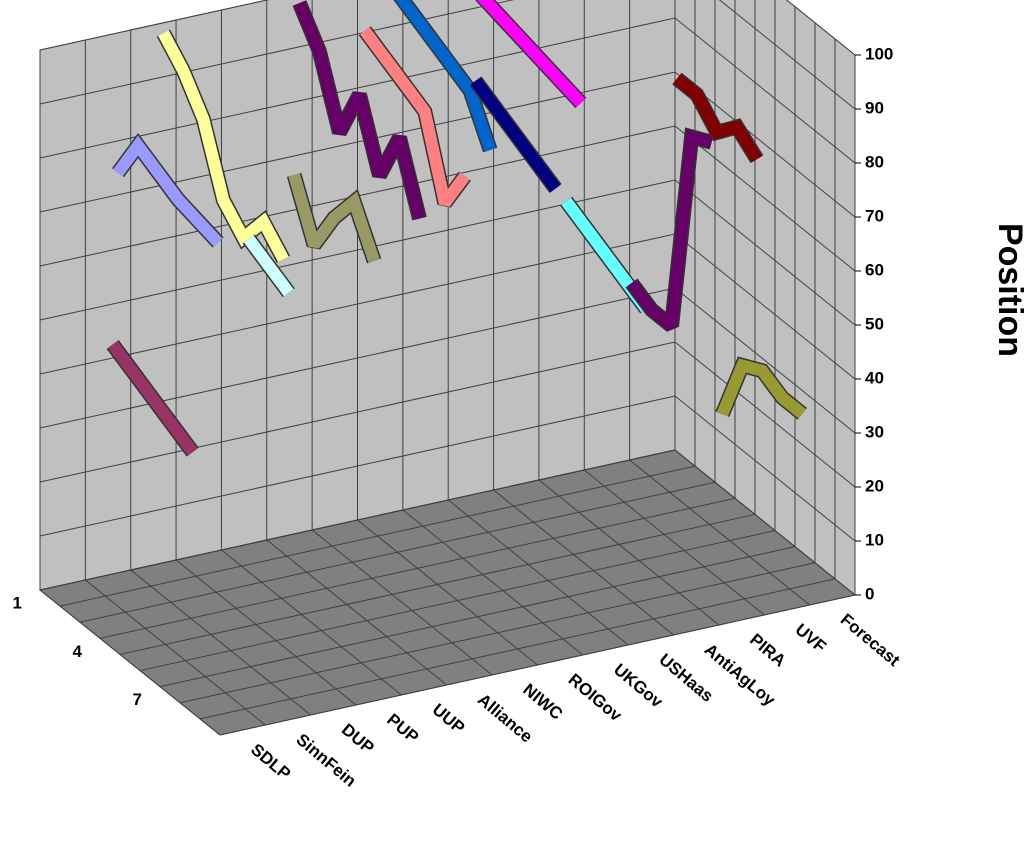 The height and width of the screenshot is (846, 1034). What do you see at coordinates (270, 762) in the screenshot?
I see `x-tick-label: SDLP` at bounding box center [270, 762].